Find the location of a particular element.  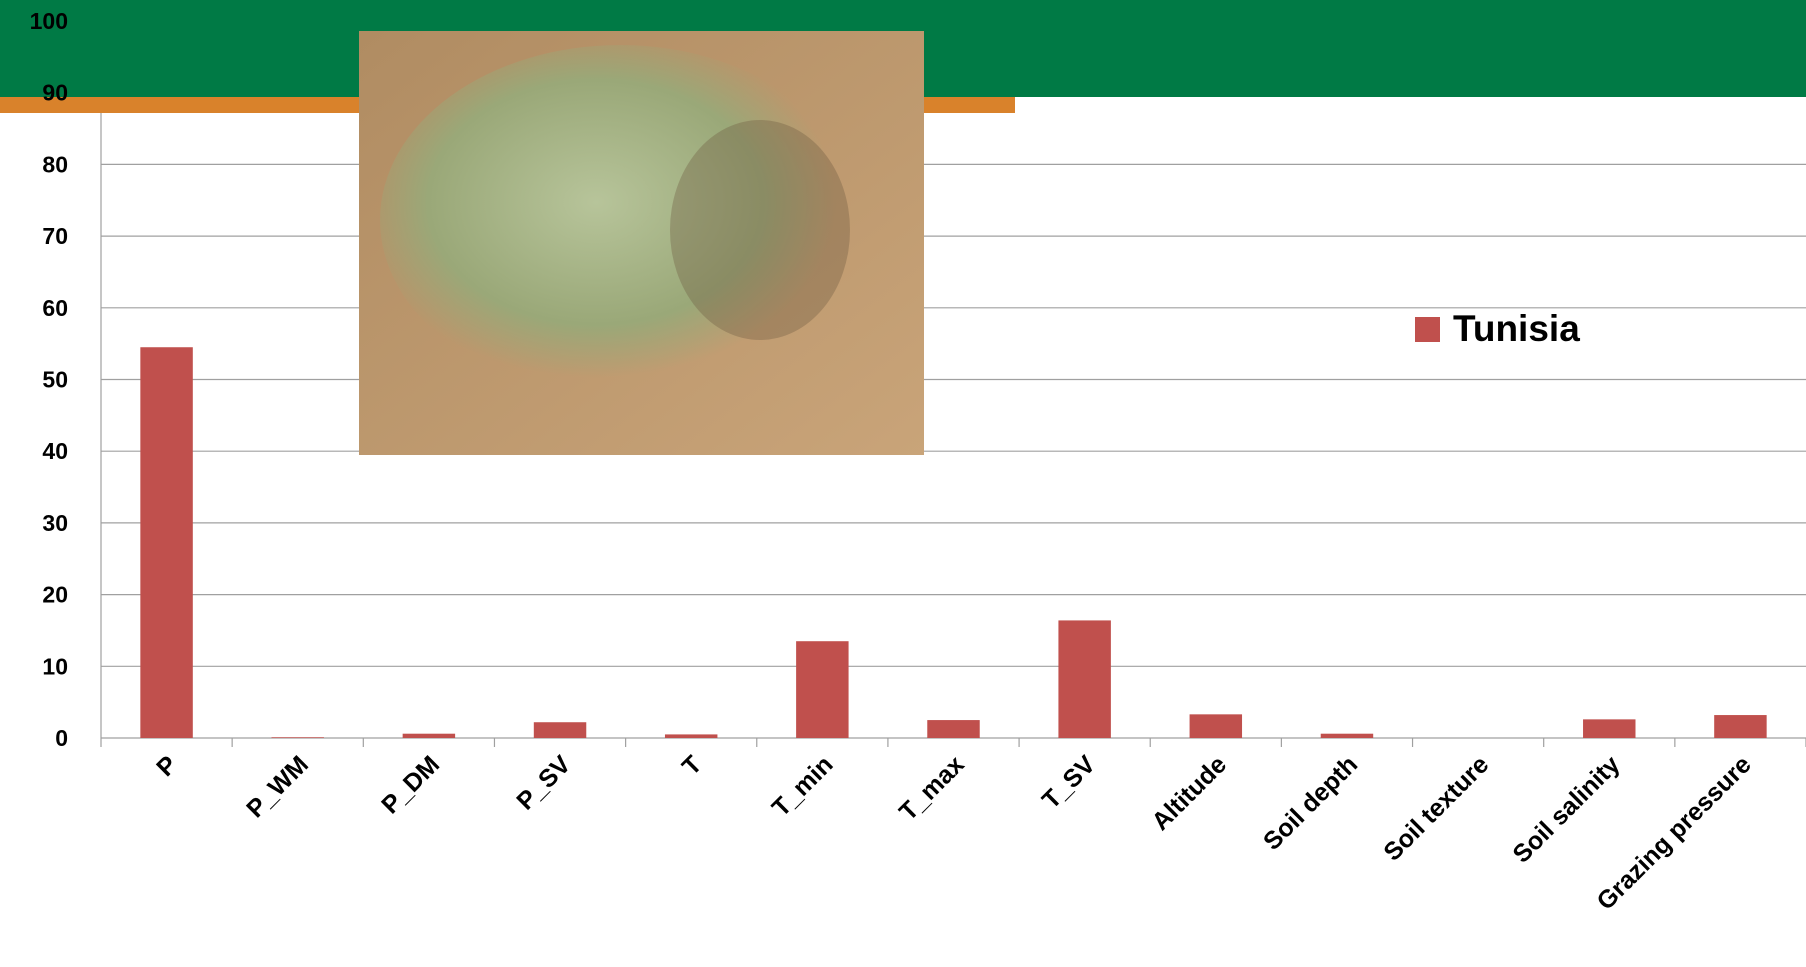

x-tick-label: P_WM is located at coordinates (277, 786).